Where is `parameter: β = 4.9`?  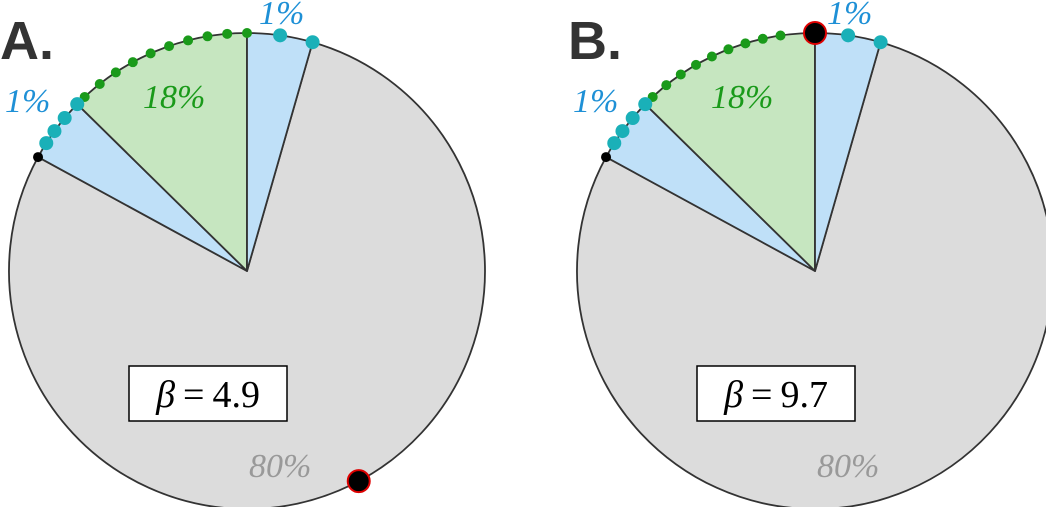 parameter: β = 4.9 is located at coordinates (207, 395).